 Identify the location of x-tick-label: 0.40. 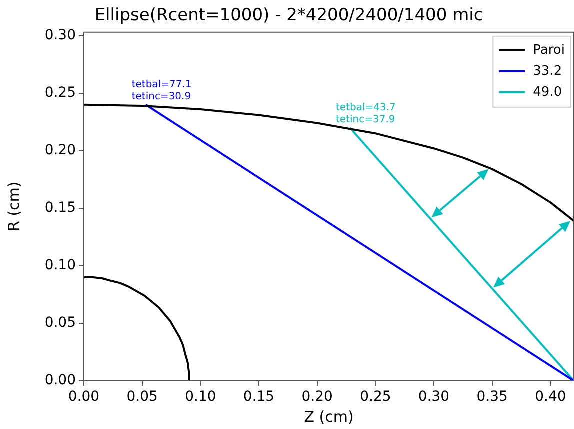
(550, 397).